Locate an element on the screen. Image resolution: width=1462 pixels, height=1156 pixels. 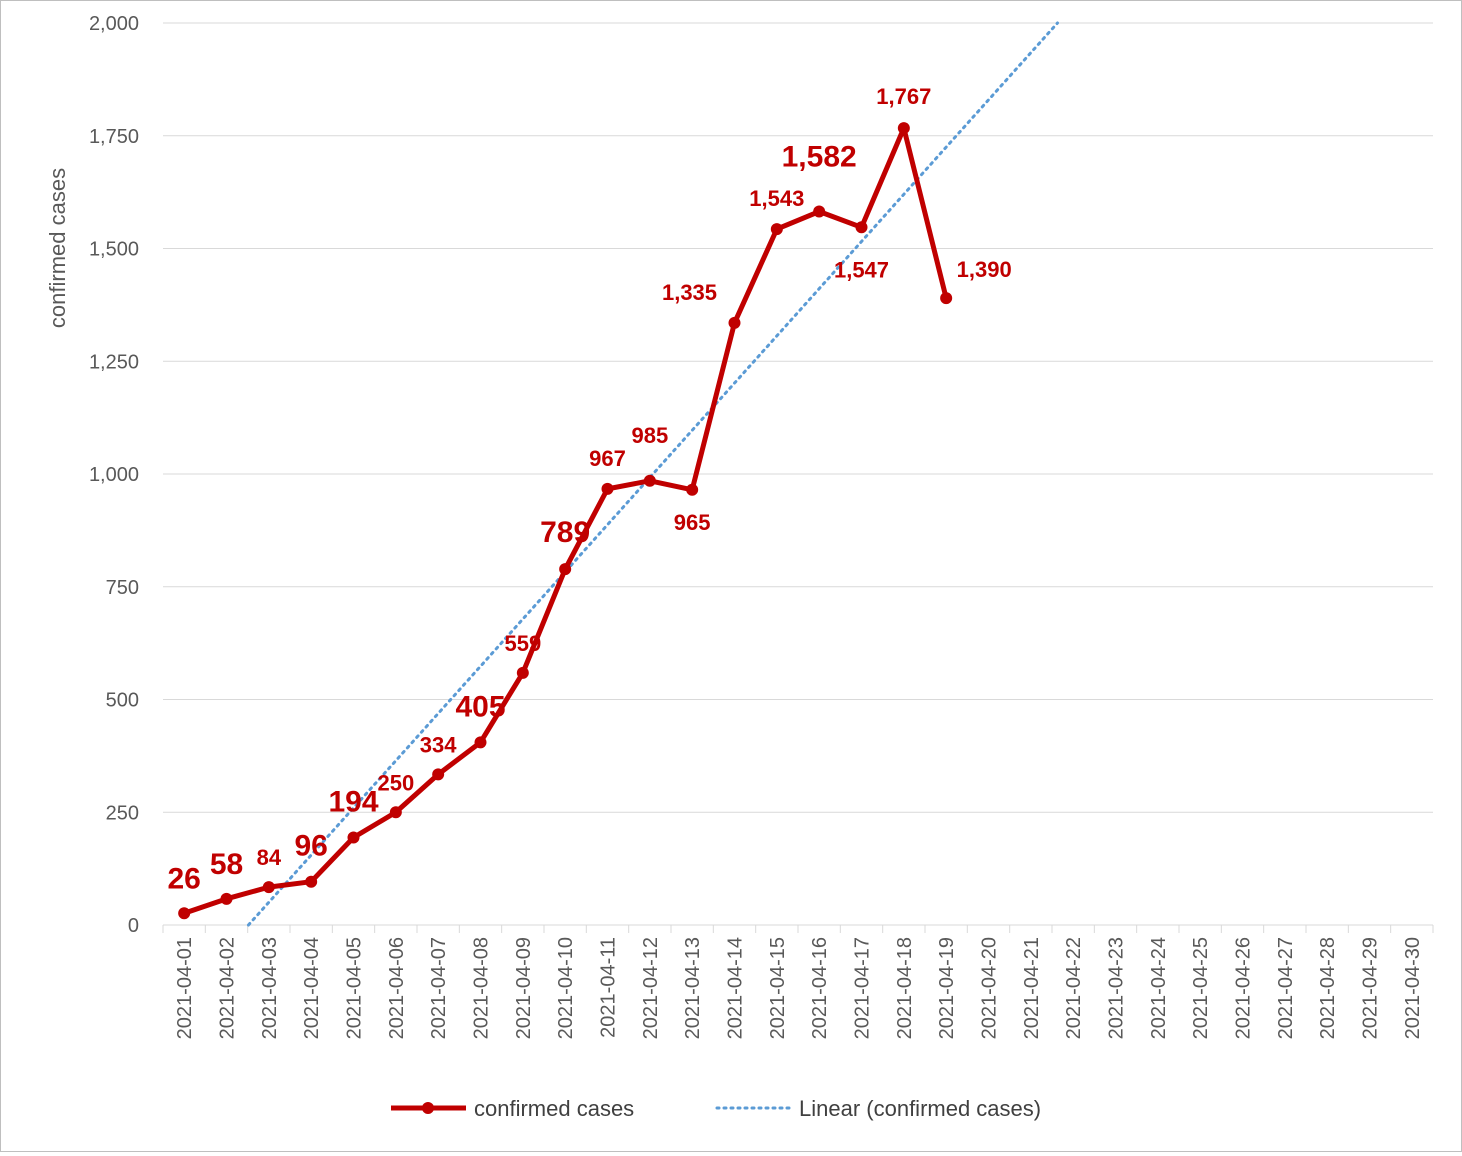
y-tick-label: 750 is located at coordinates (122, 588).